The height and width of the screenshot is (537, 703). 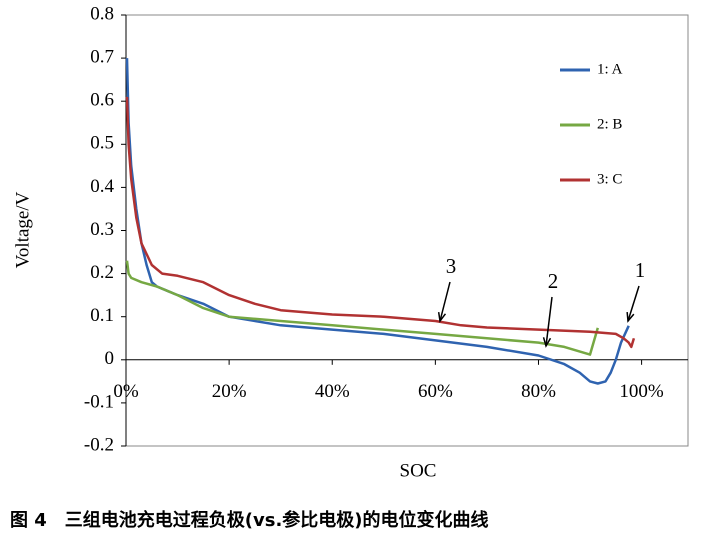 I want to click on x-tick-label: 20%, so click(x=229, y=391).